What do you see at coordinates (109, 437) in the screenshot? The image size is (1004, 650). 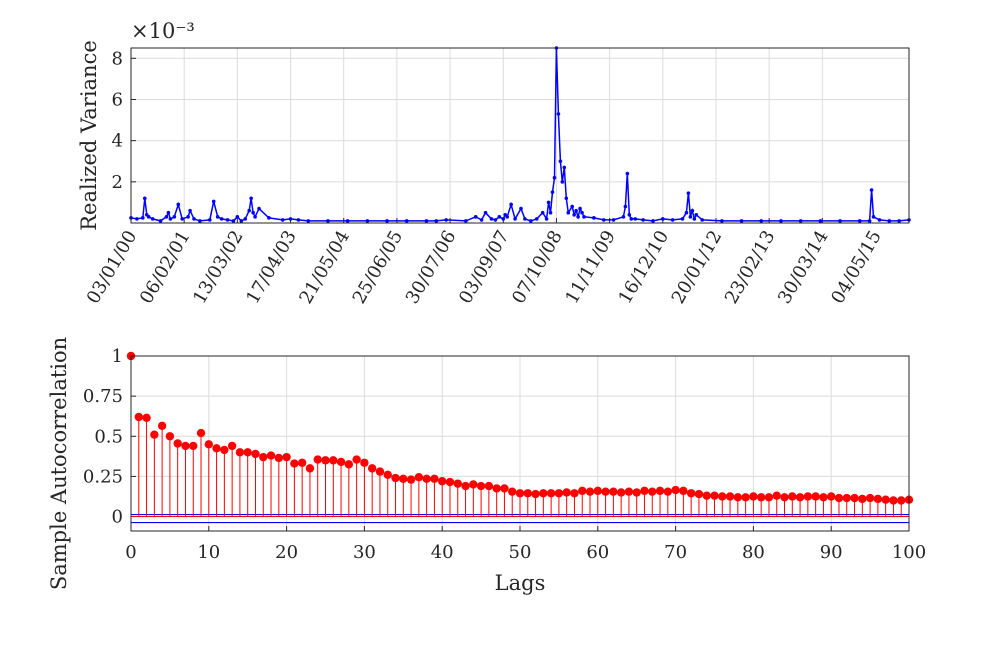 I see `bottom-y-ticks: 0 0.25 0.5 0.75 1` at bounding box center [109, 437].